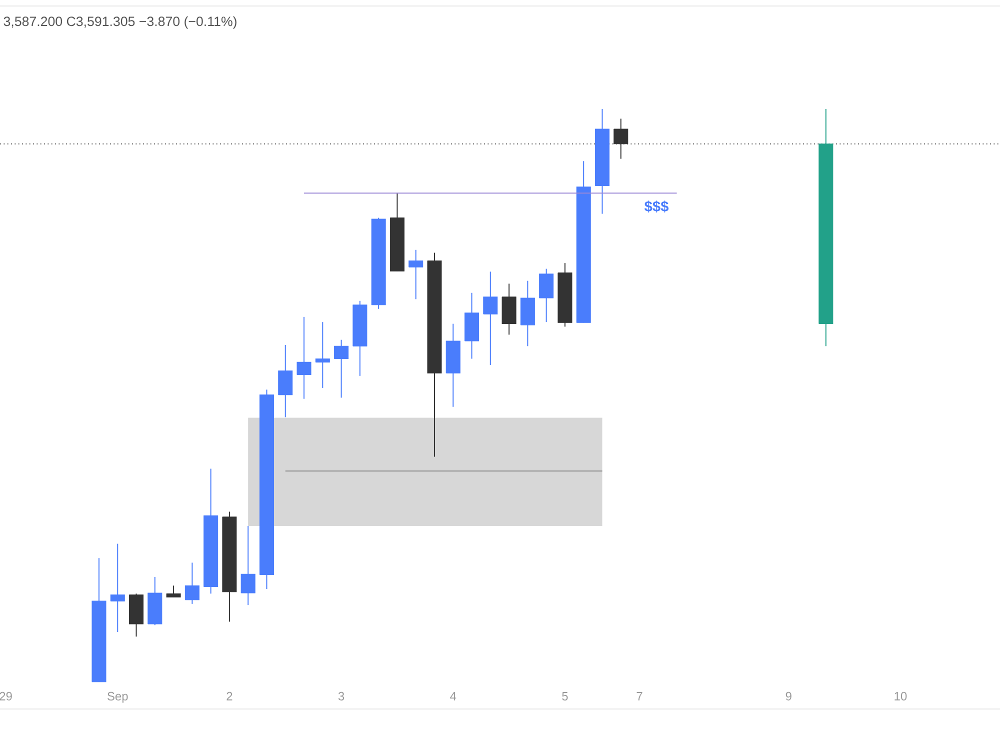  I want to click on series-label: $$$, so click(656, 206).